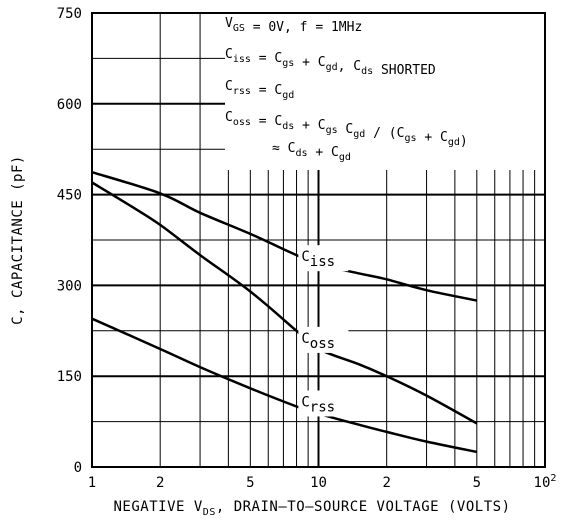 Image resolution: width=564 pixels, height=523 pixels. What do you see at coordinates (318, 483) in the screenshot?
I see `x-tick-label: 10` at bounding box center [318, 483].